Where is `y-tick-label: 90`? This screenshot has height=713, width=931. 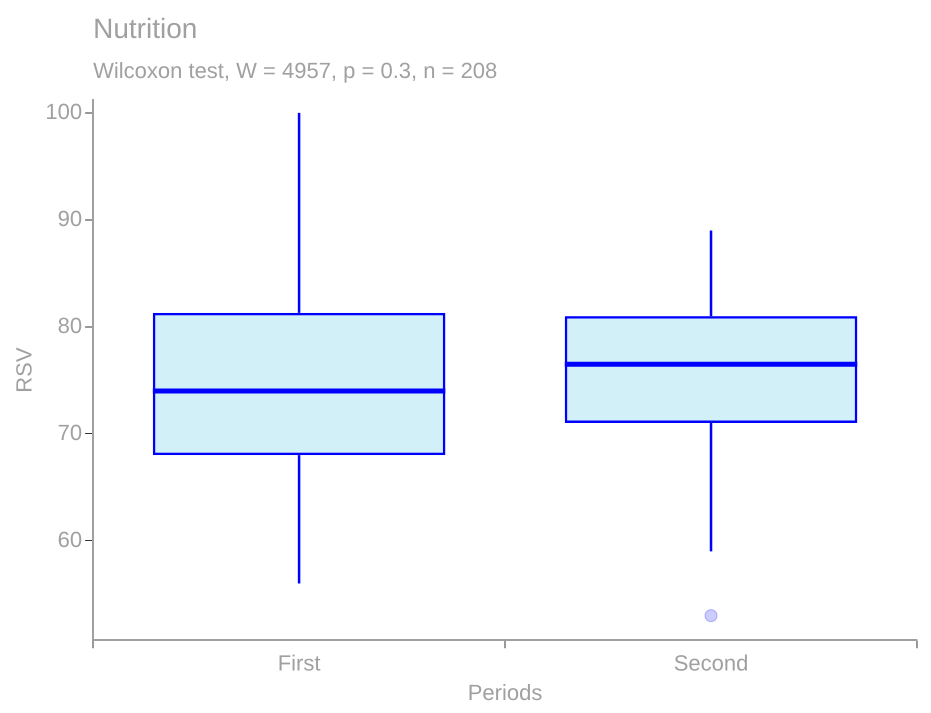
y-tick-label: 90 is located at coordinates (70, 218).